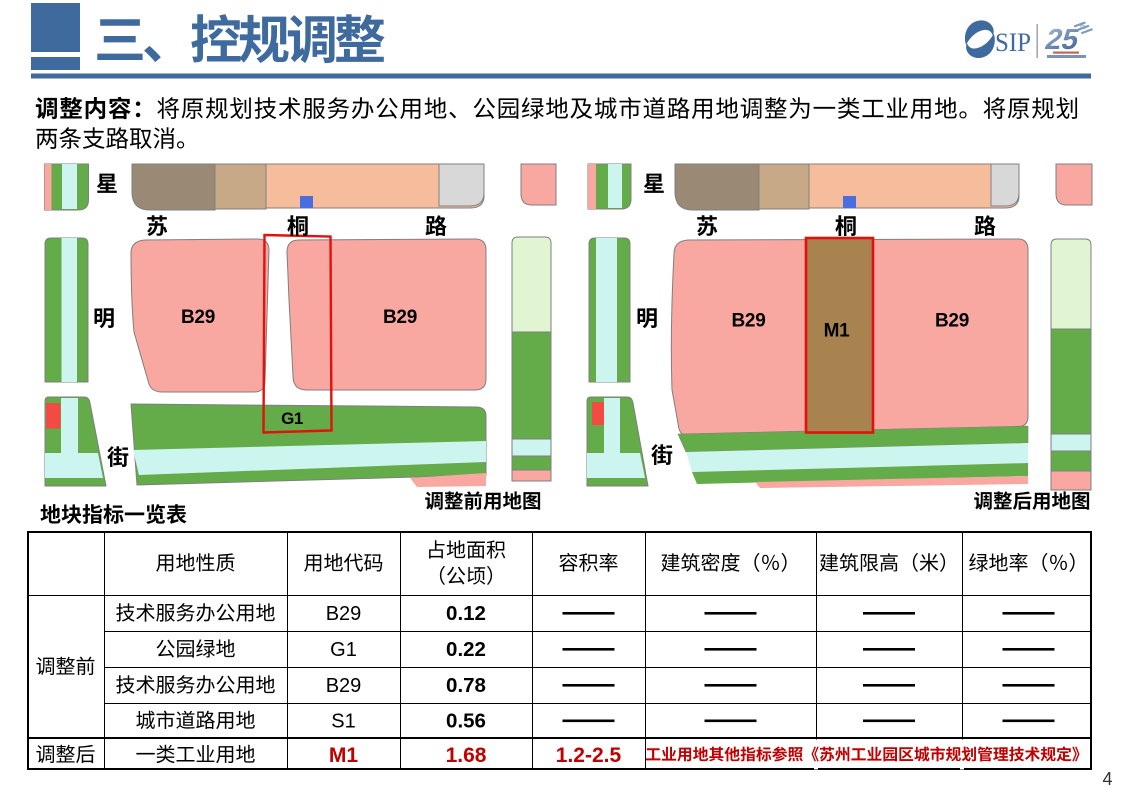 This screenshot has height=794, width=1123. What do you see at coordinates (466, 685) in the screenshot?
I see `svg-text: 0.78` at bounding box center [466, 685].